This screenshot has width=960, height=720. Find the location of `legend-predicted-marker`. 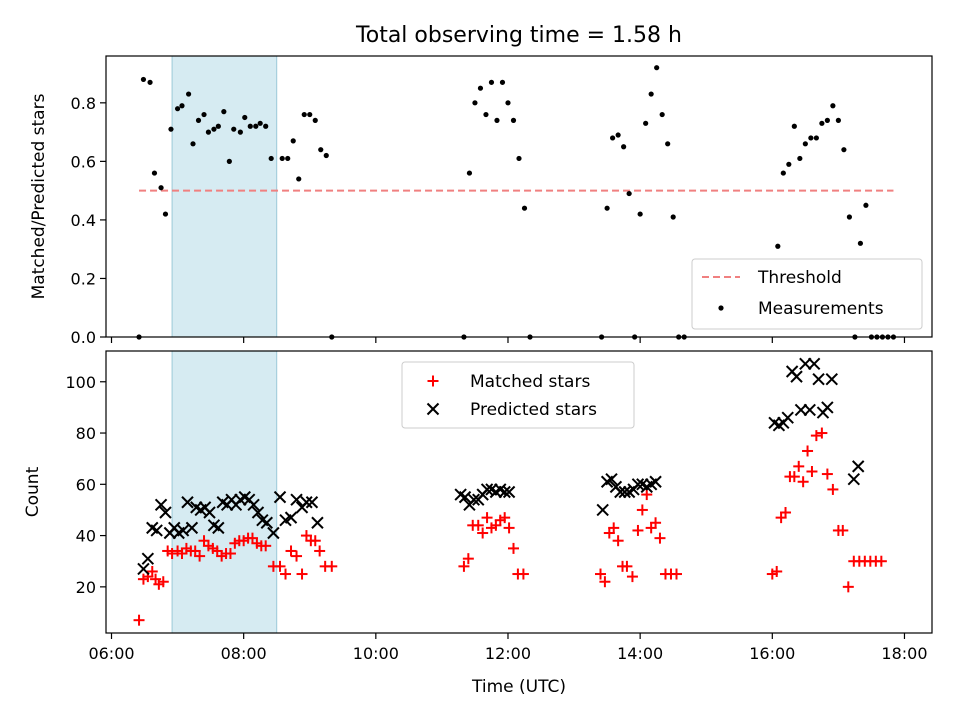

legend-predicted-marker is located at coordinates (433, 409).